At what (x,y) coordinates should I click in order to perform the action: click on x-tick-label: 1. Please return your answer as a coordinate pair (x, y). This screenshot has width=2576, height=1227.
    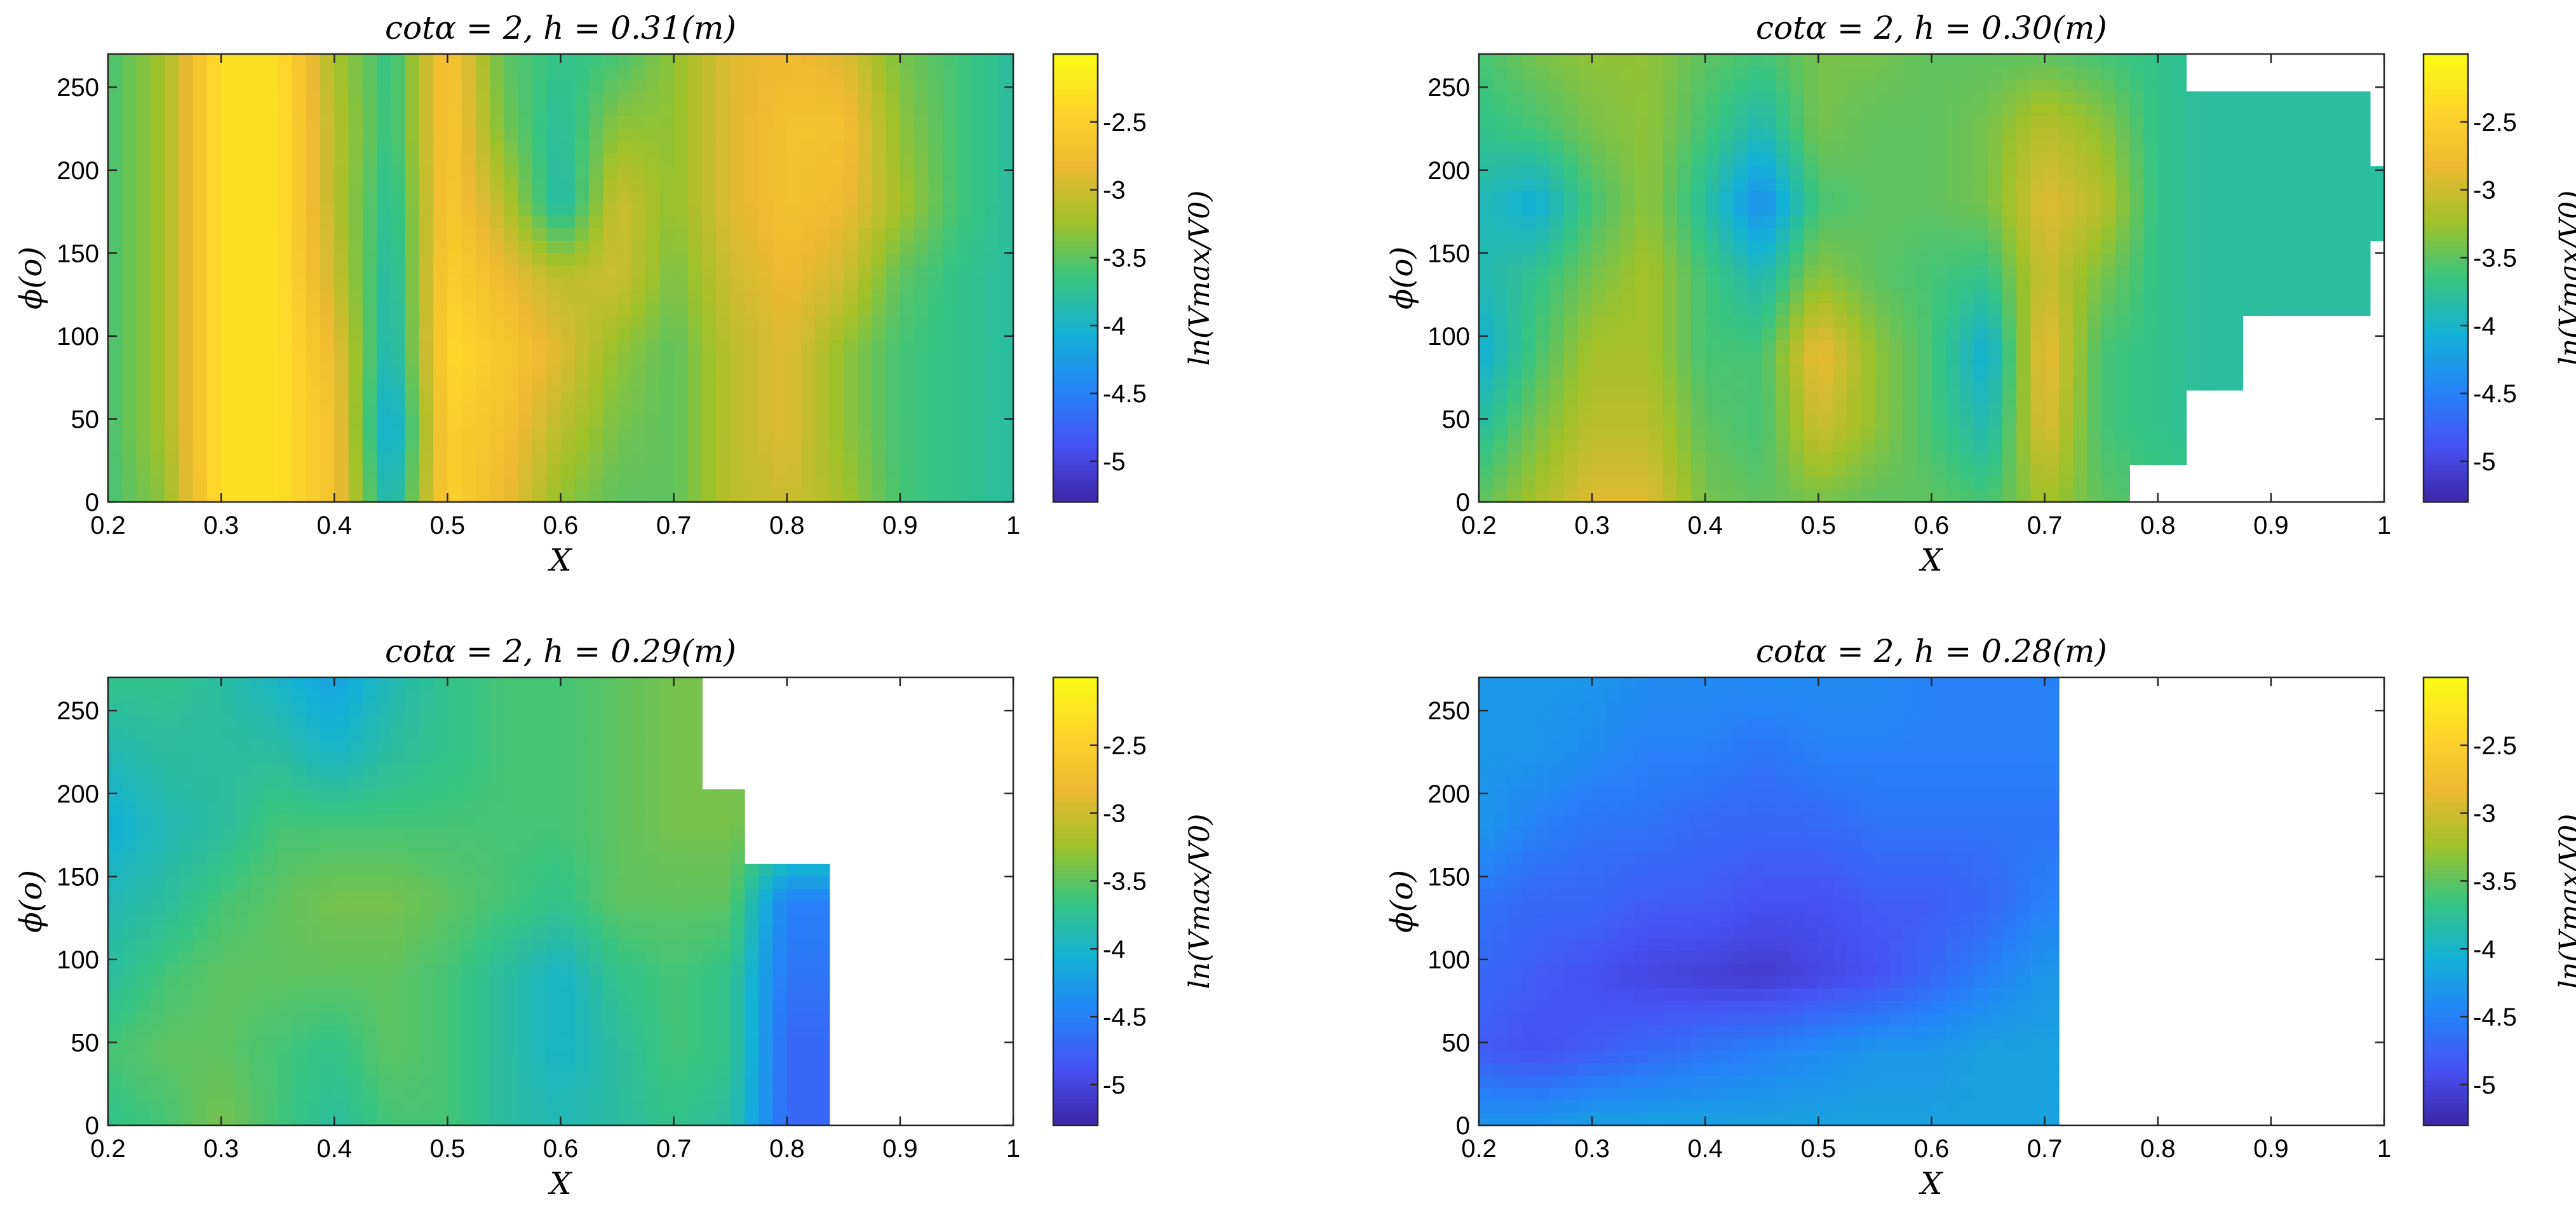
    Looking at the image, I should click on (2384, 525).